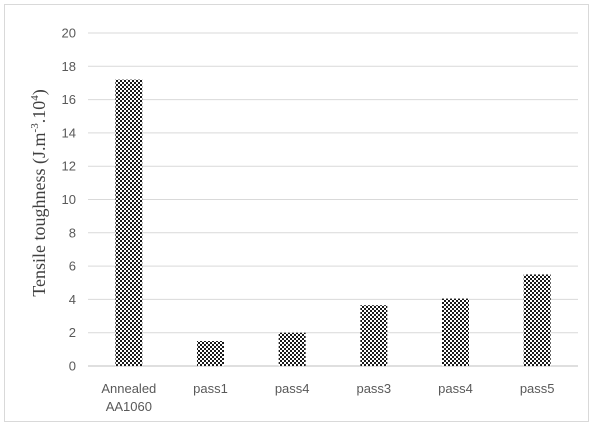 This screenshot has height=428, width=595. I want to click on x-category-label: pass5, so click(537, 388).